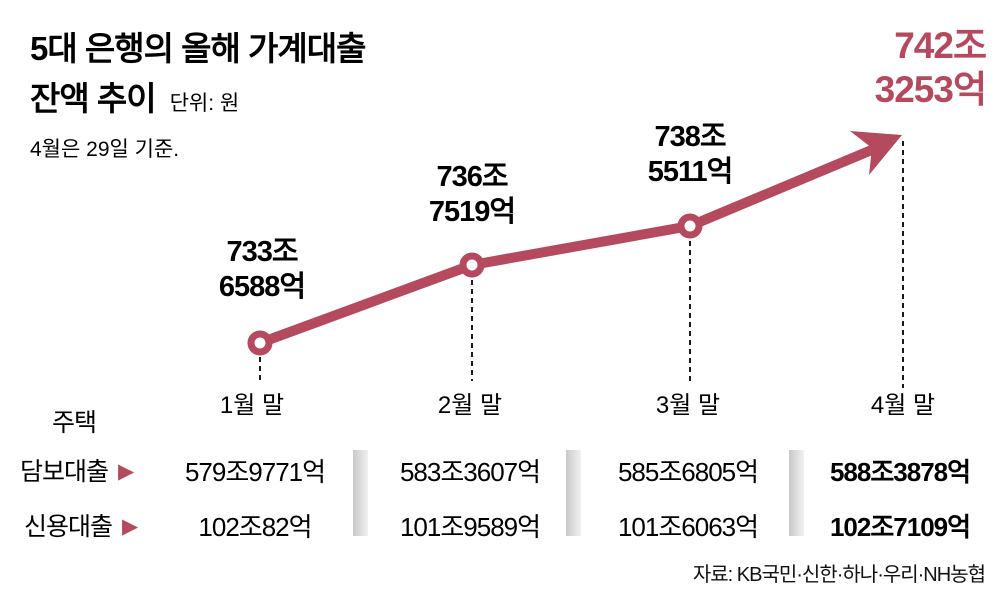 The image size is (1000, 604). Describe the element at coordinates (903, 405) in the screenshot. I see `x-axis-label-apr: 4월 말` at that location.